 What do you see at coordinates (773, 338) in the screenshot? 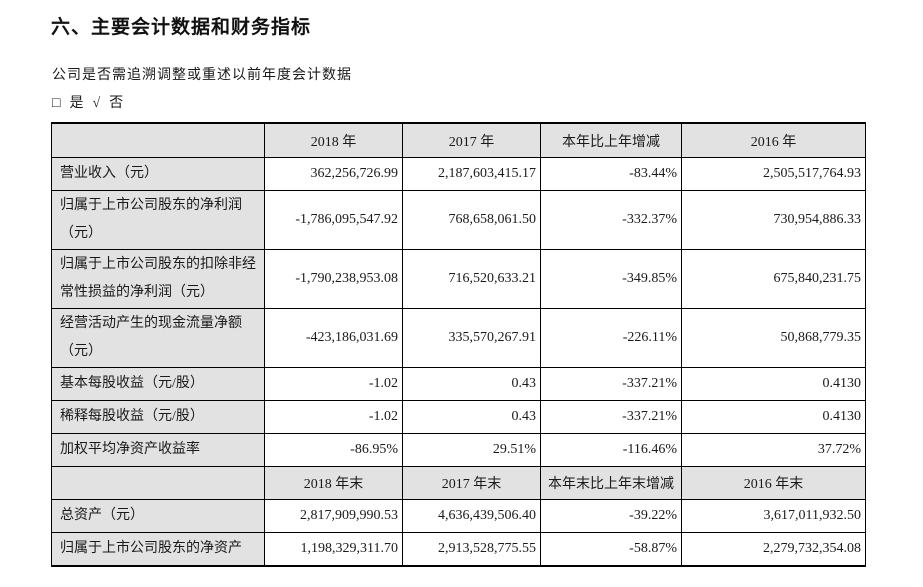
I see `value-2016: 50,868,779.35` at bounding box center [773, 338].